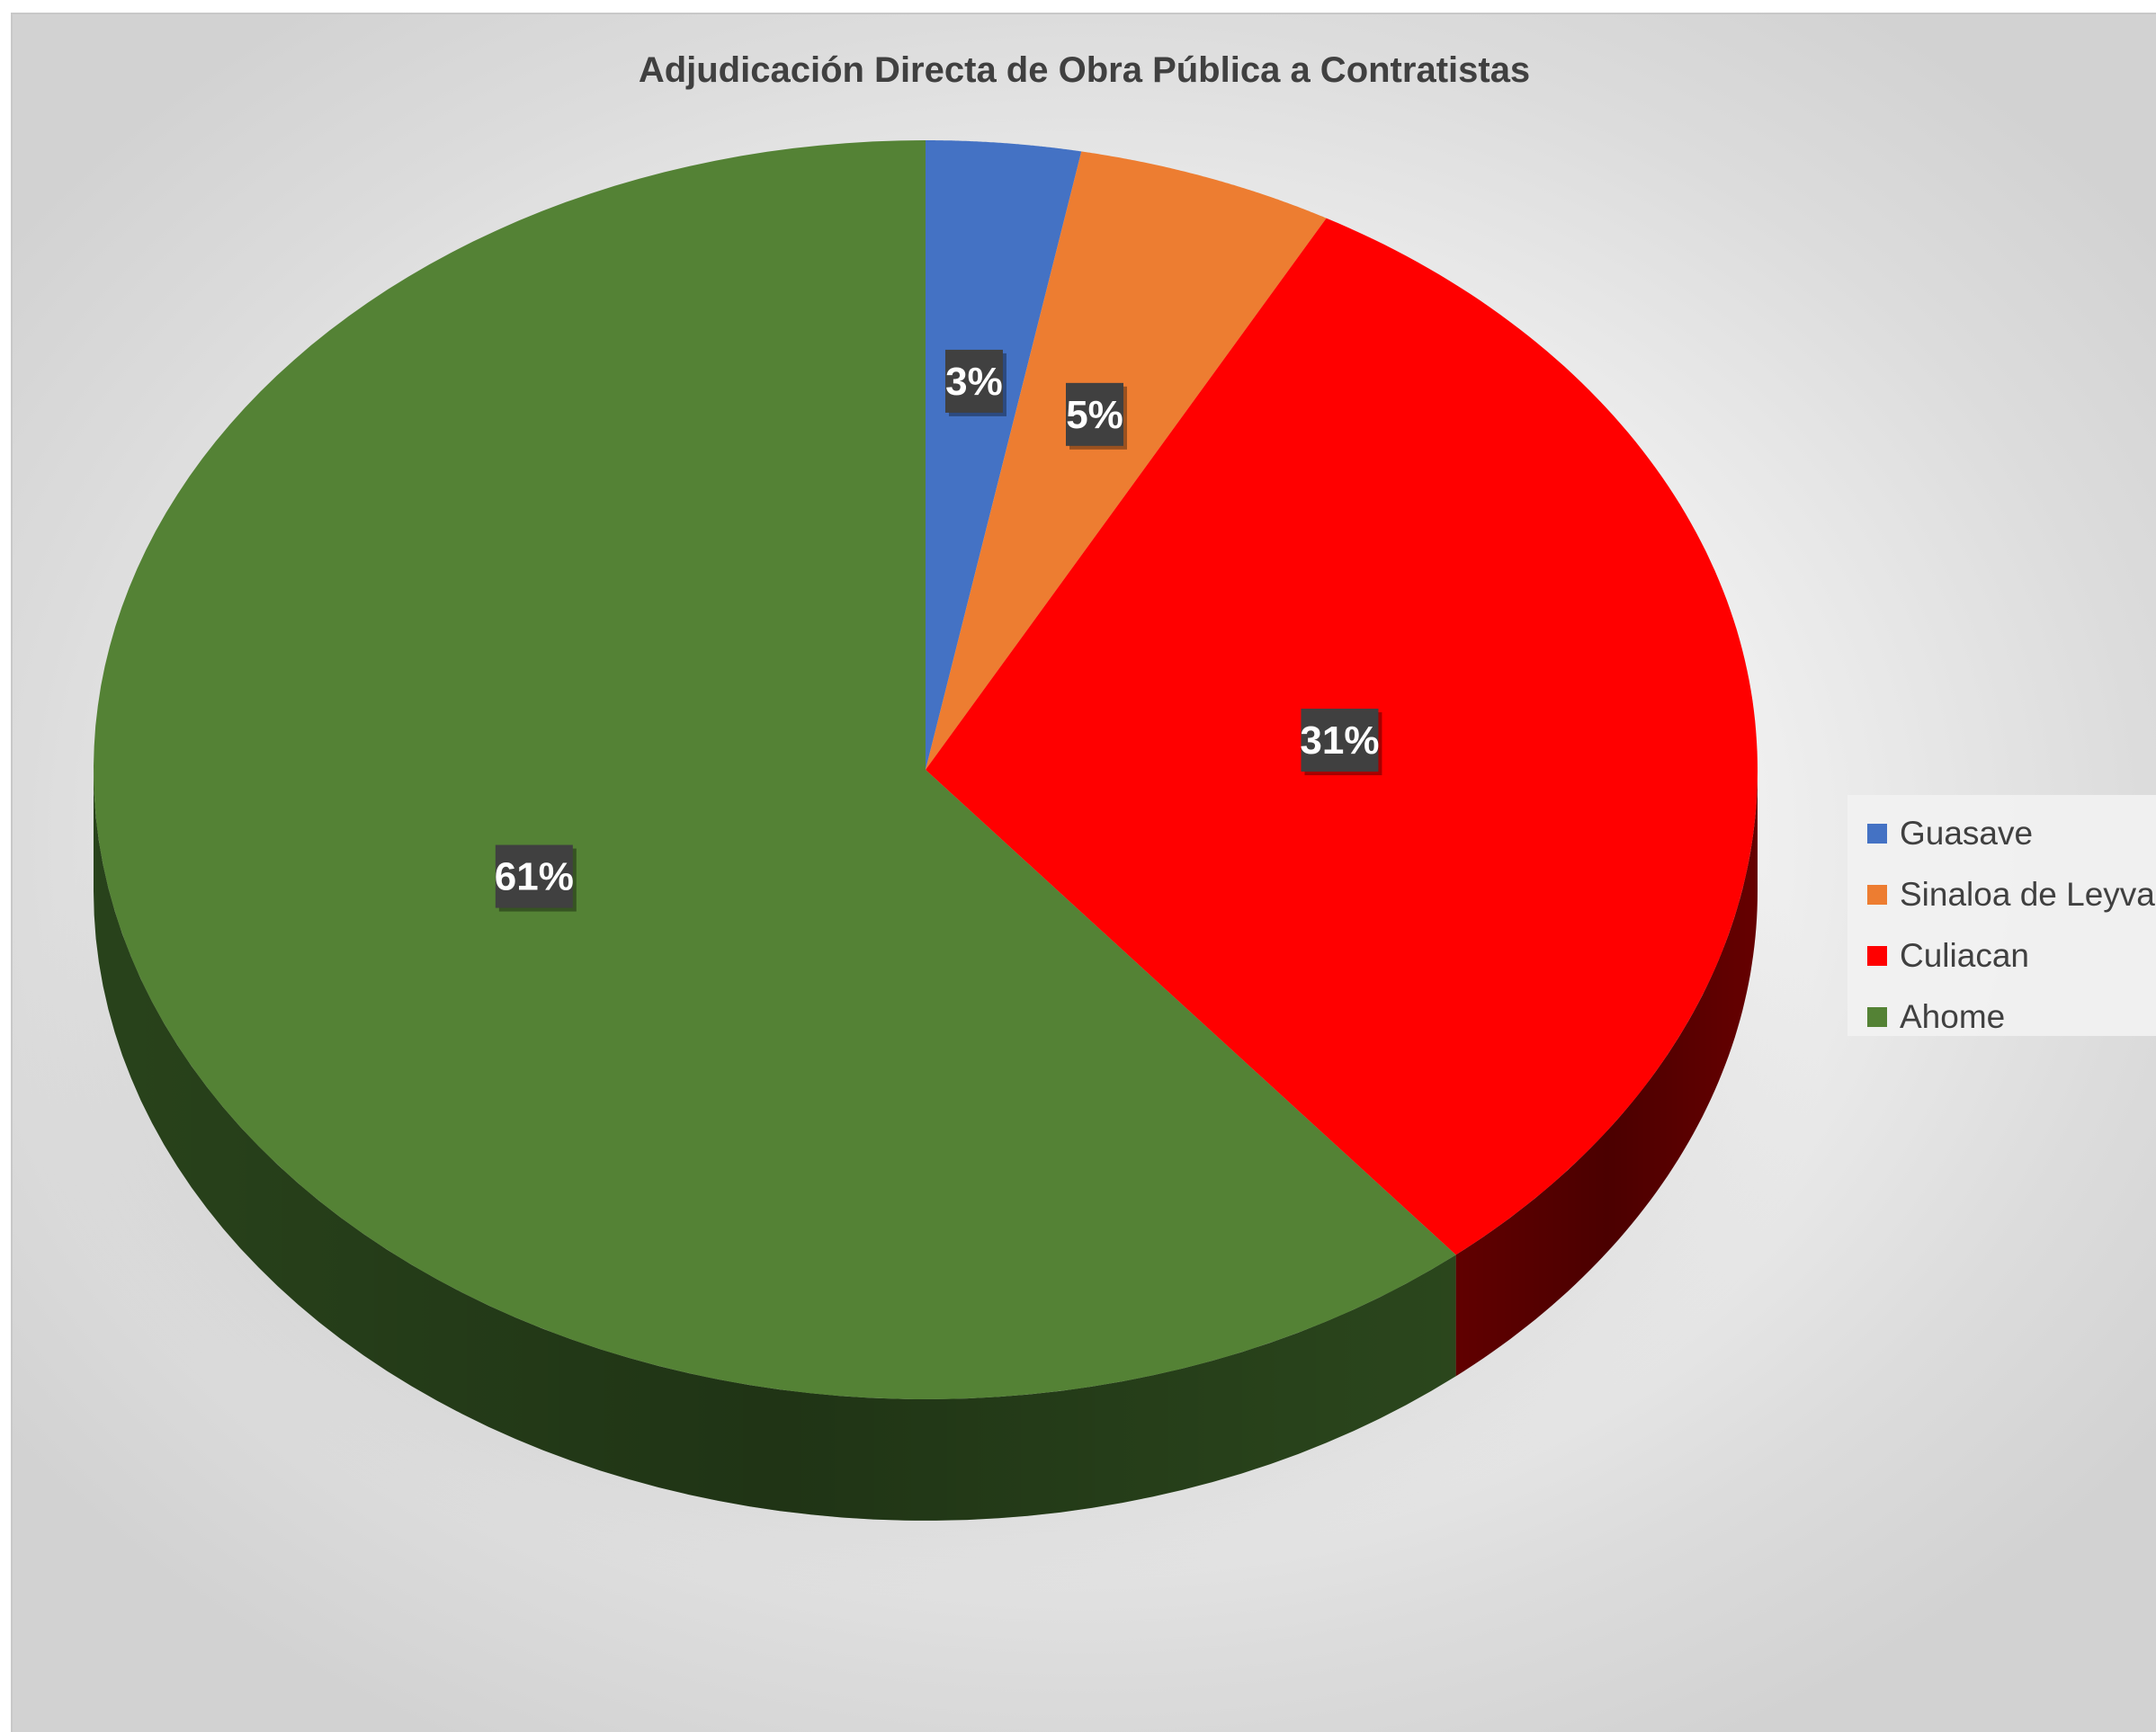  I want to click on pie-slice-guasave, so click(1004, 455).